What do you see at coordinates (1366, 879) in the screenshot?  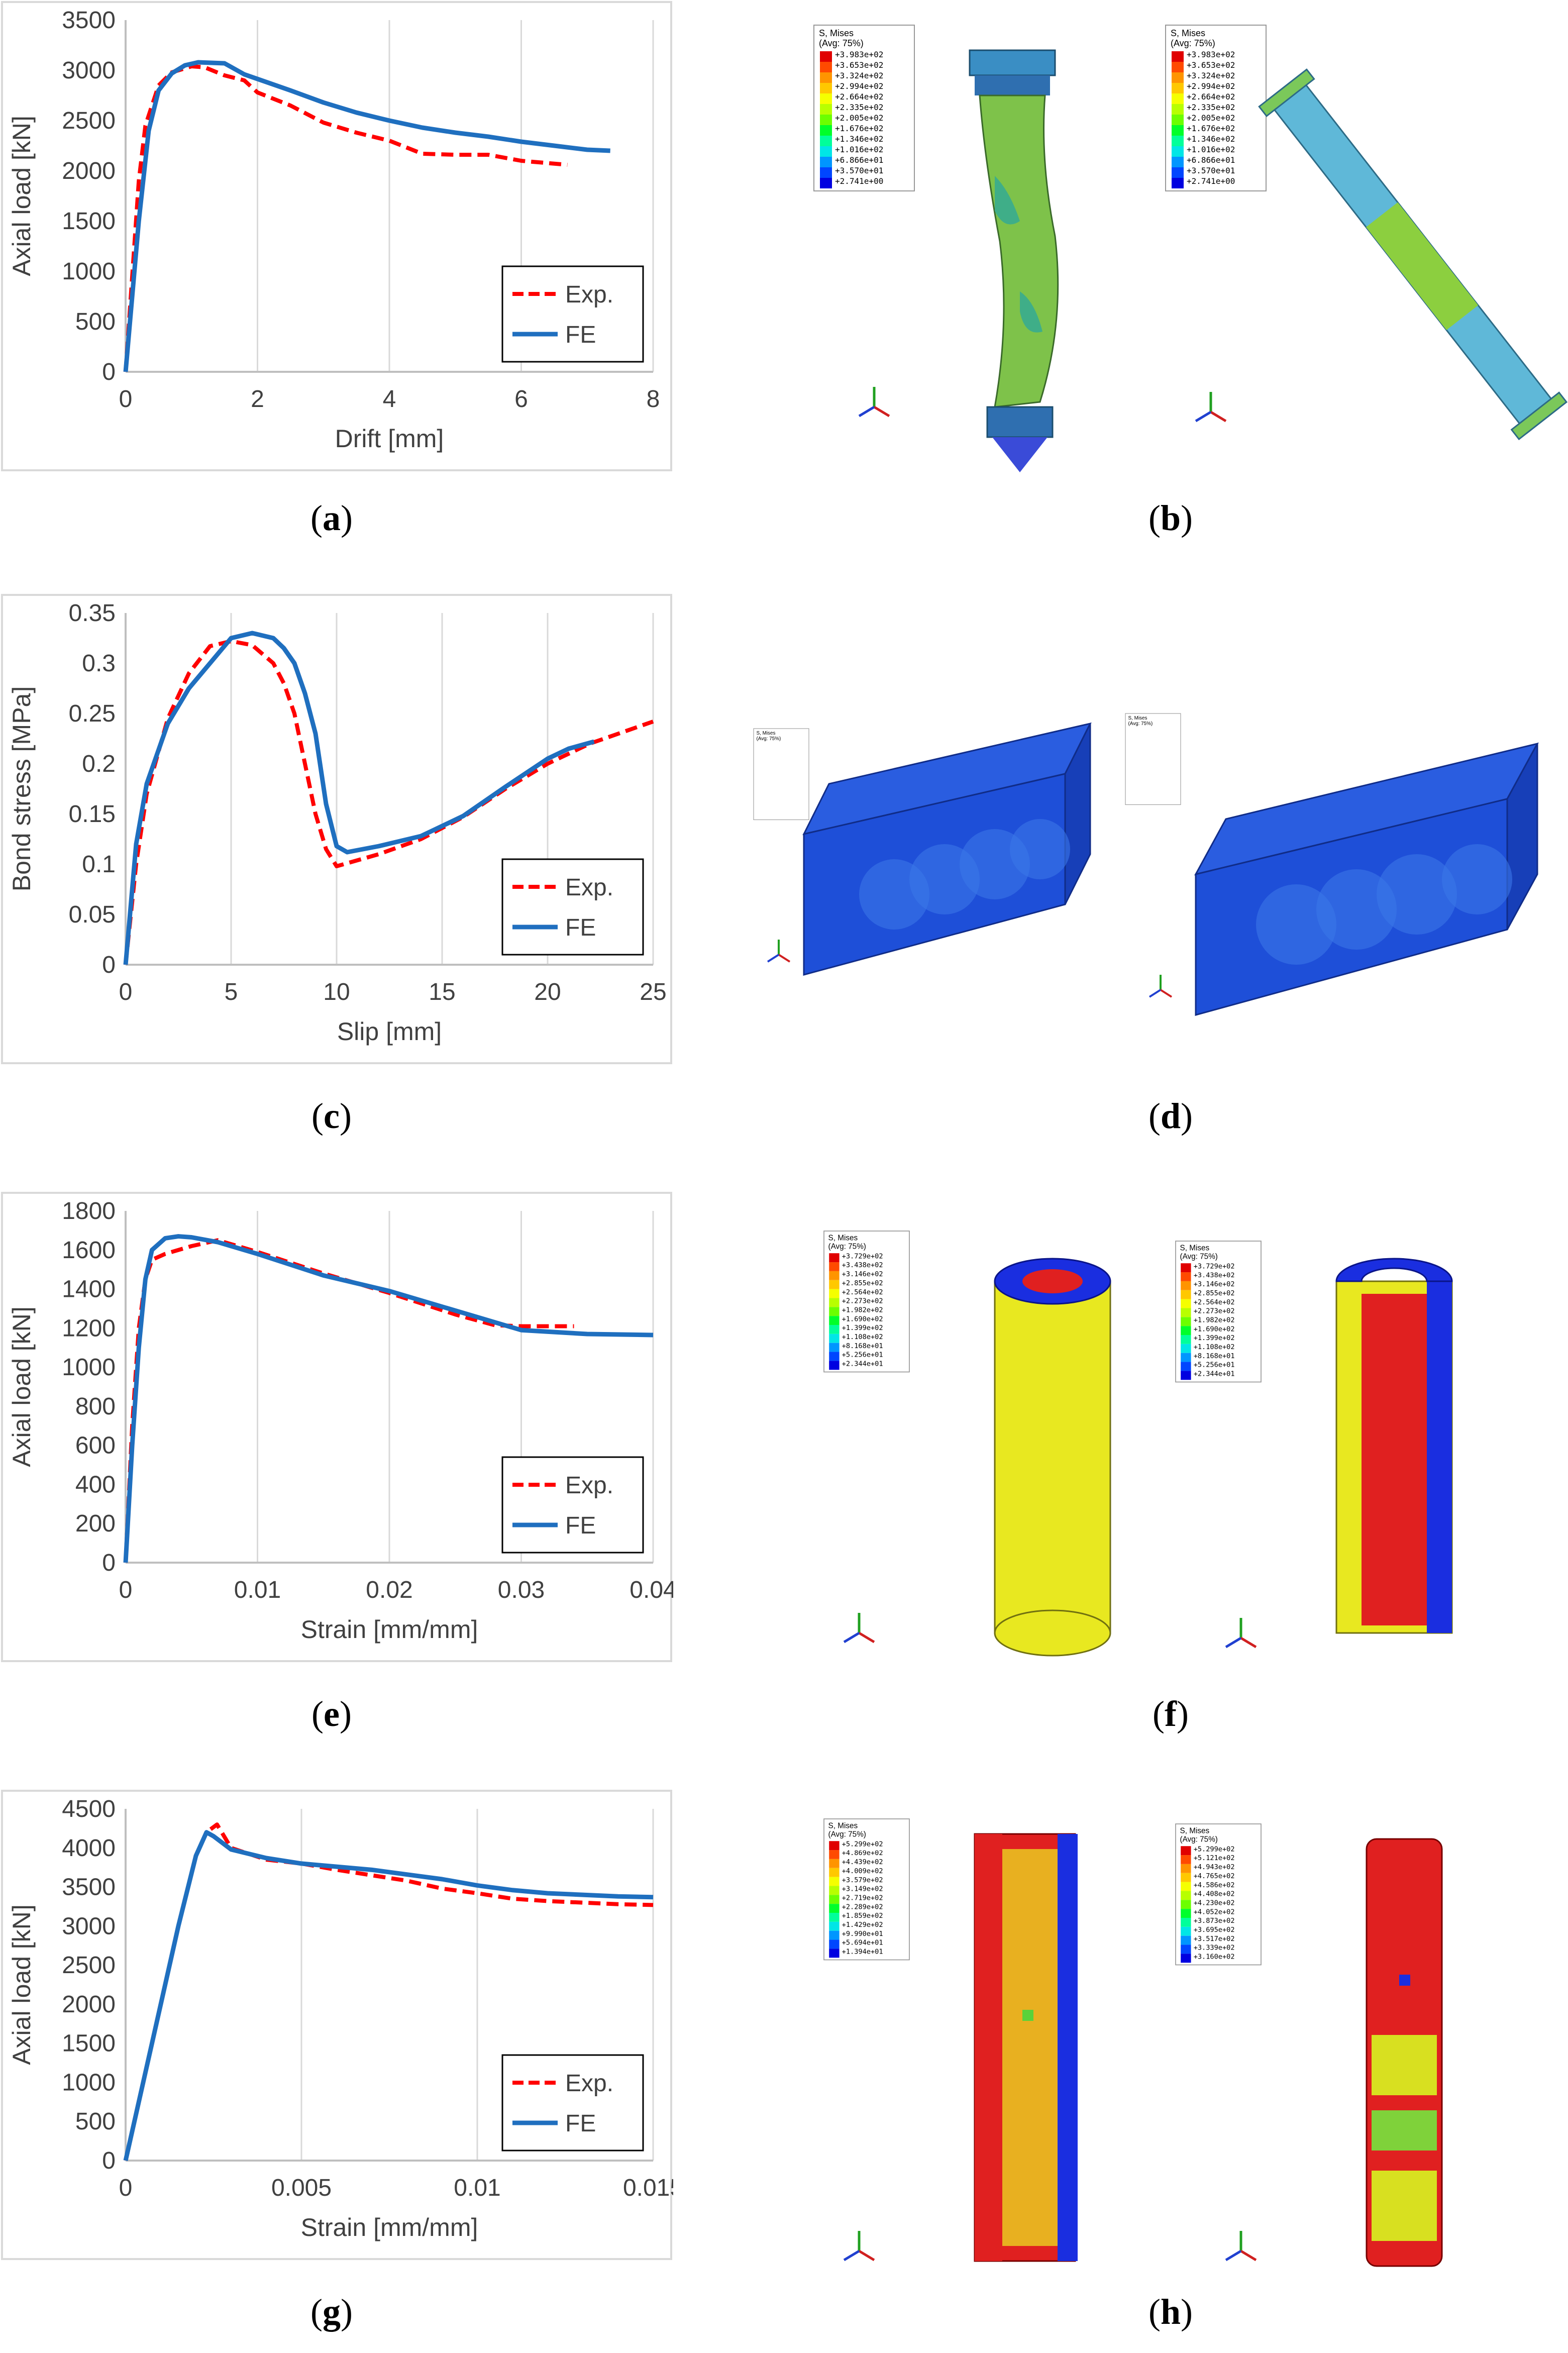 I see `bond-block-d-right` at bounding box center [1366, 879].